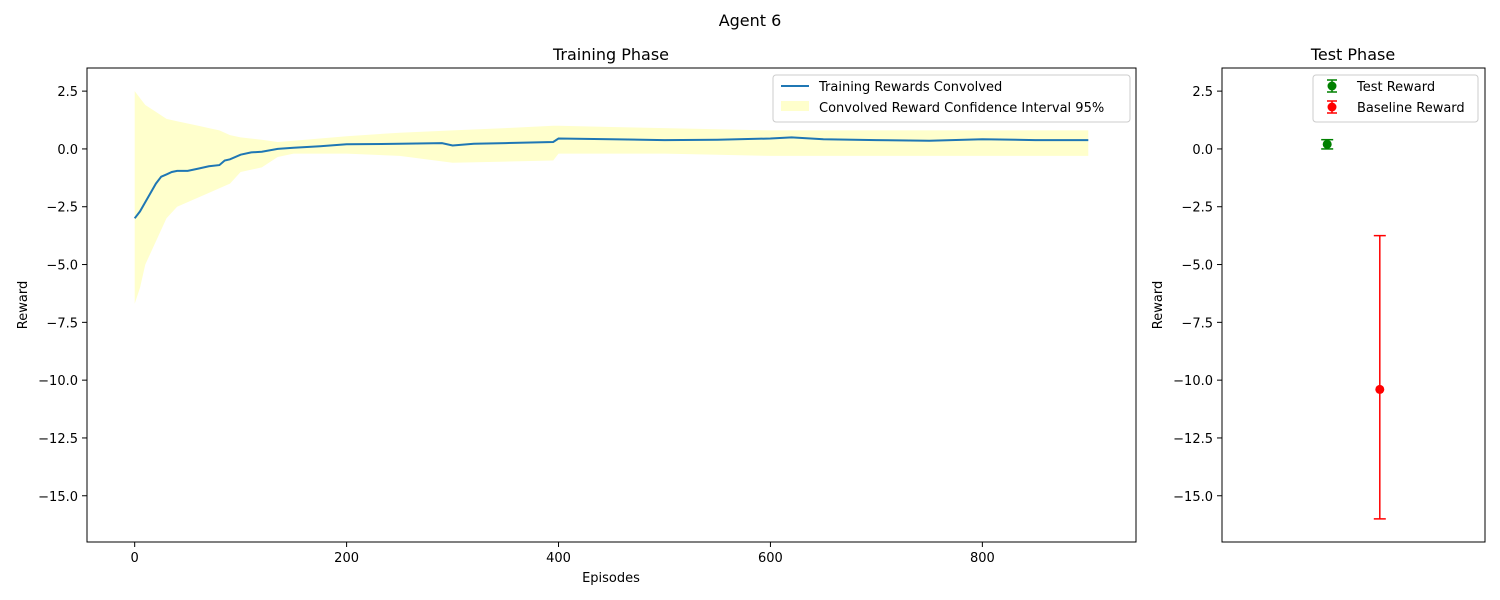 This screenshot has height=600, width=1500. Describe the element at coordinates (611, 578) in the screenshot. I see `training-x-label: Episodes` at that location.